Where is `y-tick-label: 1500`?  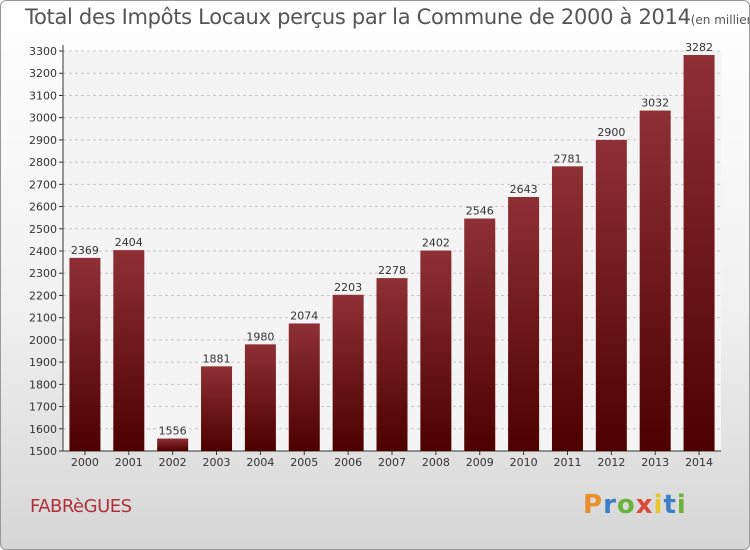 y-tick-label: 1500 is located at coordinates (43, 451).